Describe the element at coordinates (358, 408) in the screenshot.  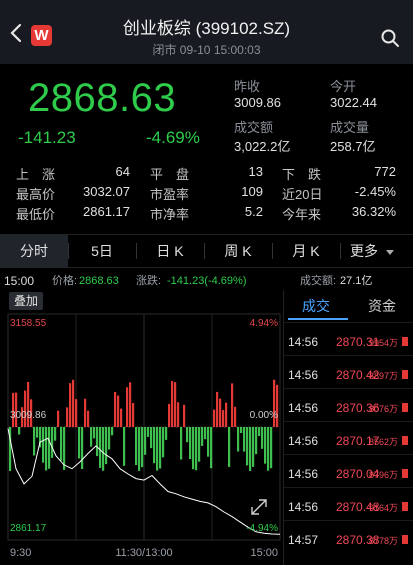
I see `trade-price: 2870.36` at that location.